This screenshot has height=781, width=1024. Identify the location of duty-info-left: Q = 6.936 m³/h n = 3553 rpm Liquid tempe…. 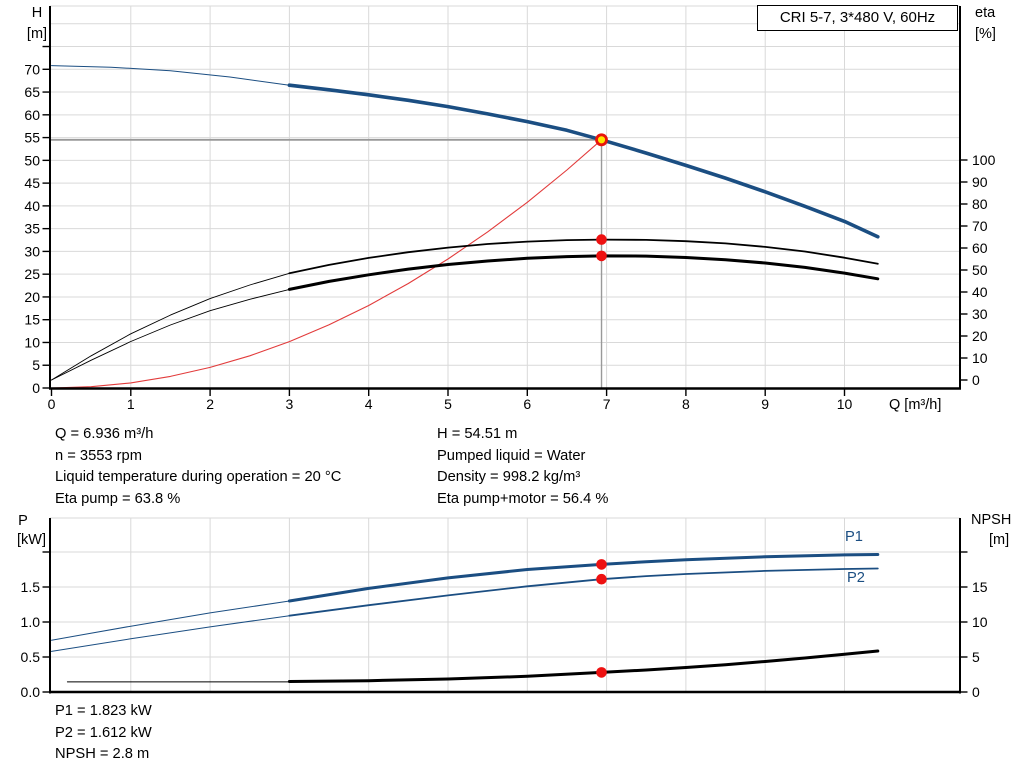
(198, 467).